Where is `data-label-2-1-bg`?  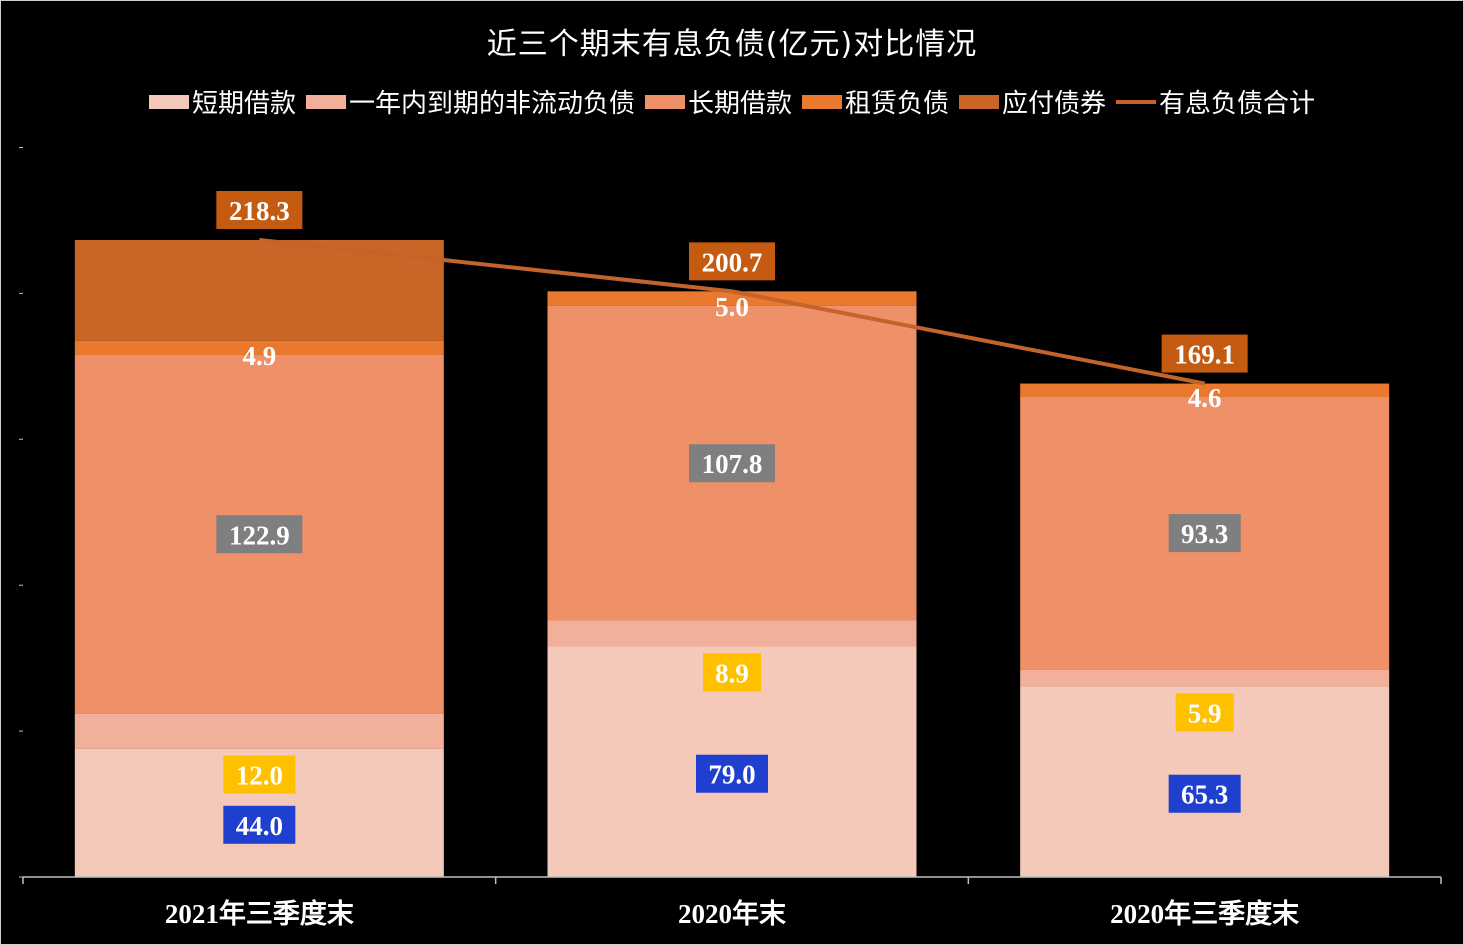
data-label-2-1-bg is located at coordinates (1204, 712).